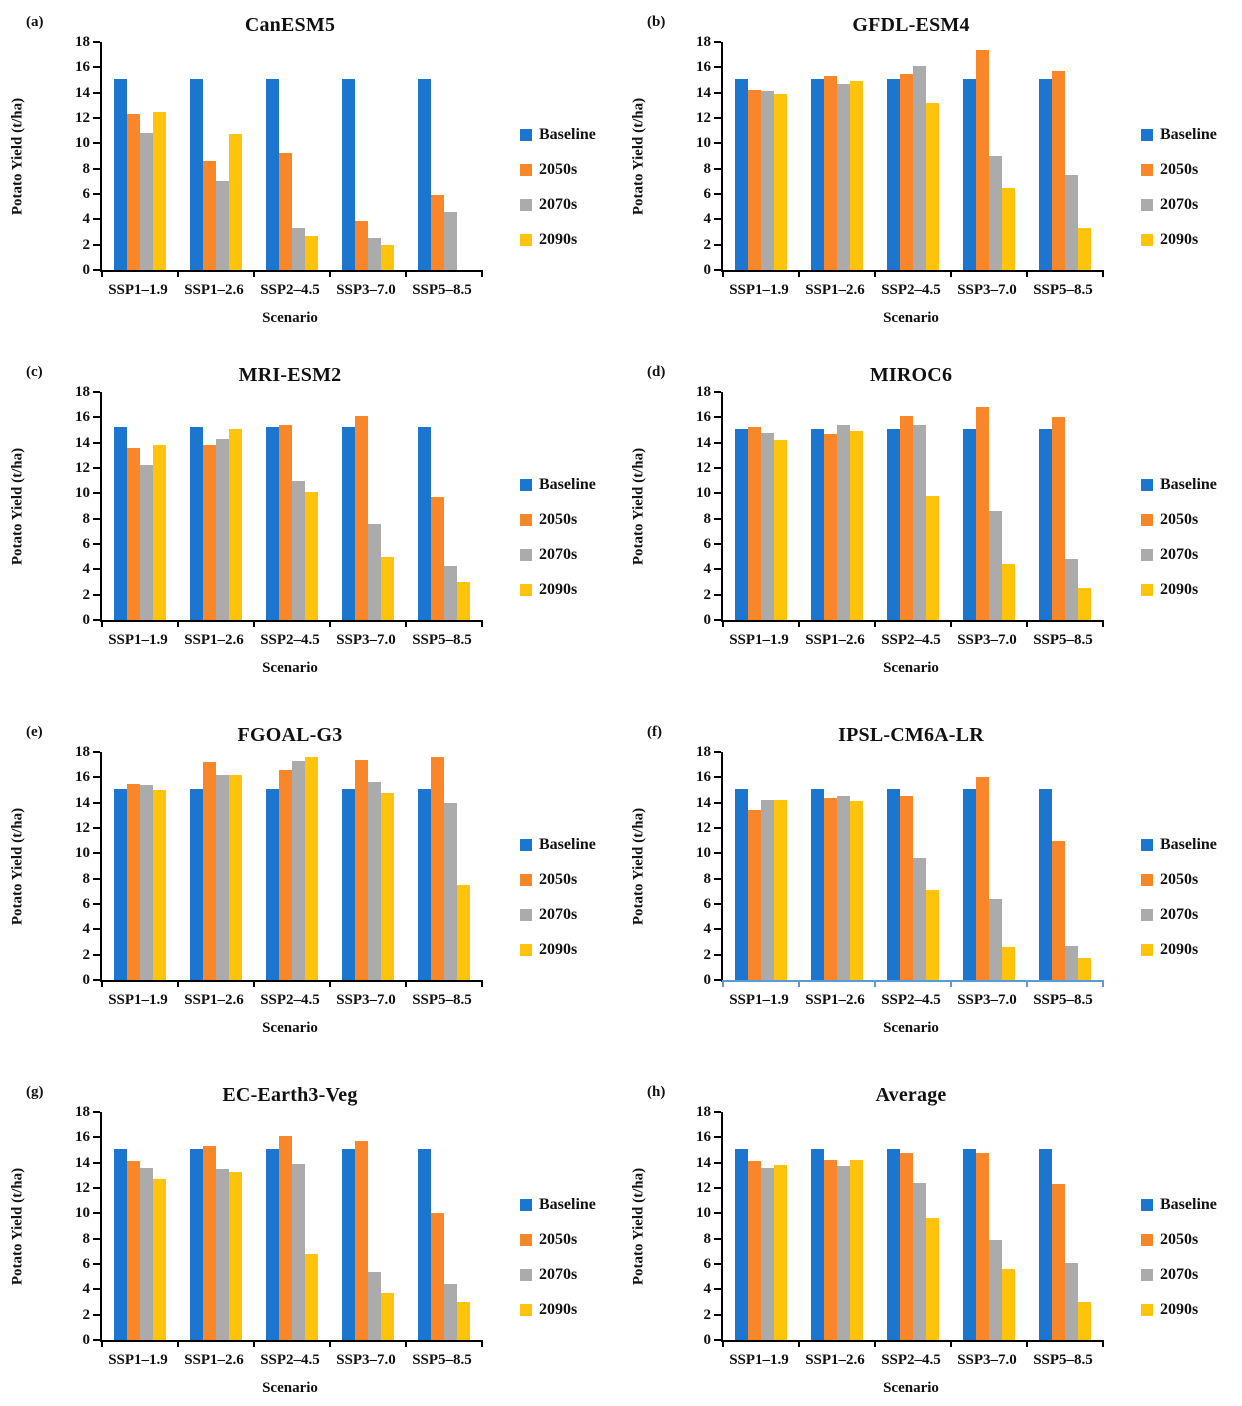  Describe the element at coordinates (17, 866) in the screenshot. I see `y-axis-label: Potato Yield (t/ha)` at that location.